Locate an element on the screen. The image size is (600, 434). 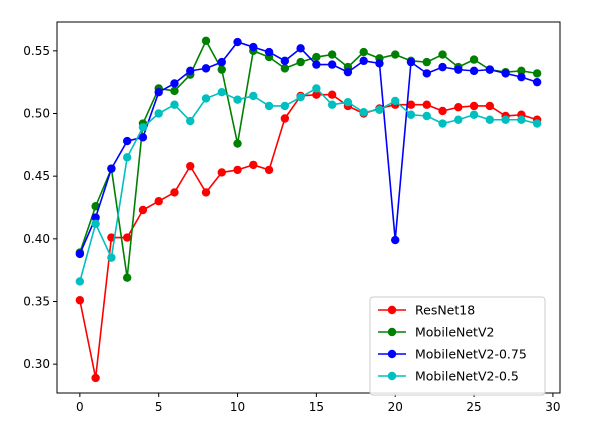
x-tick-label: 10 is located at coordinates (237, 407).